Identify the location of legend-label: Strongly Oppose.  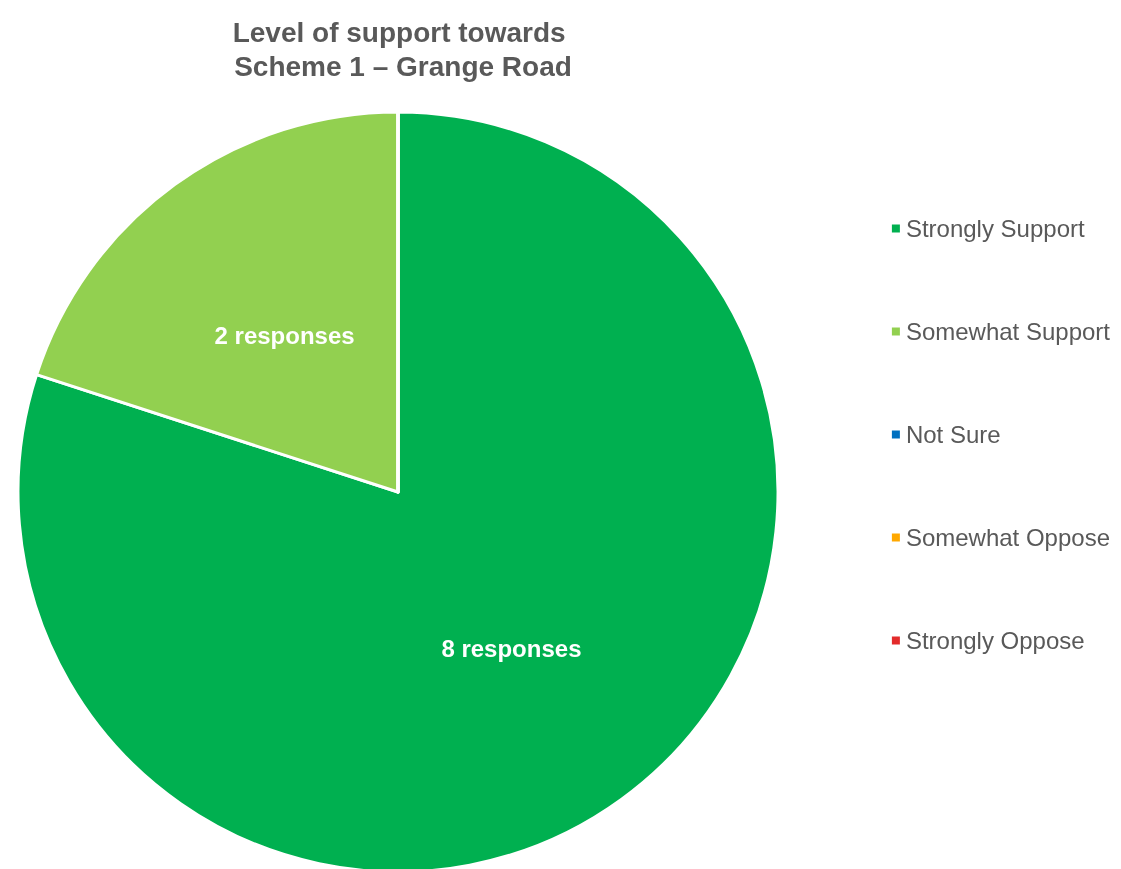
(995, 640).